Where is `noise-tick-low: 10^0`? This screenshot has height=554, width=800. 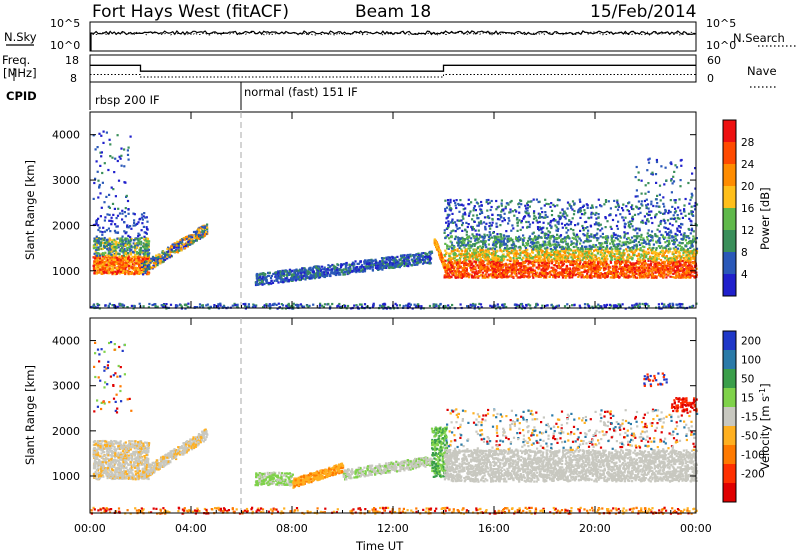
noise-tick-low: 10^0 is located at coordinates (65, 45).